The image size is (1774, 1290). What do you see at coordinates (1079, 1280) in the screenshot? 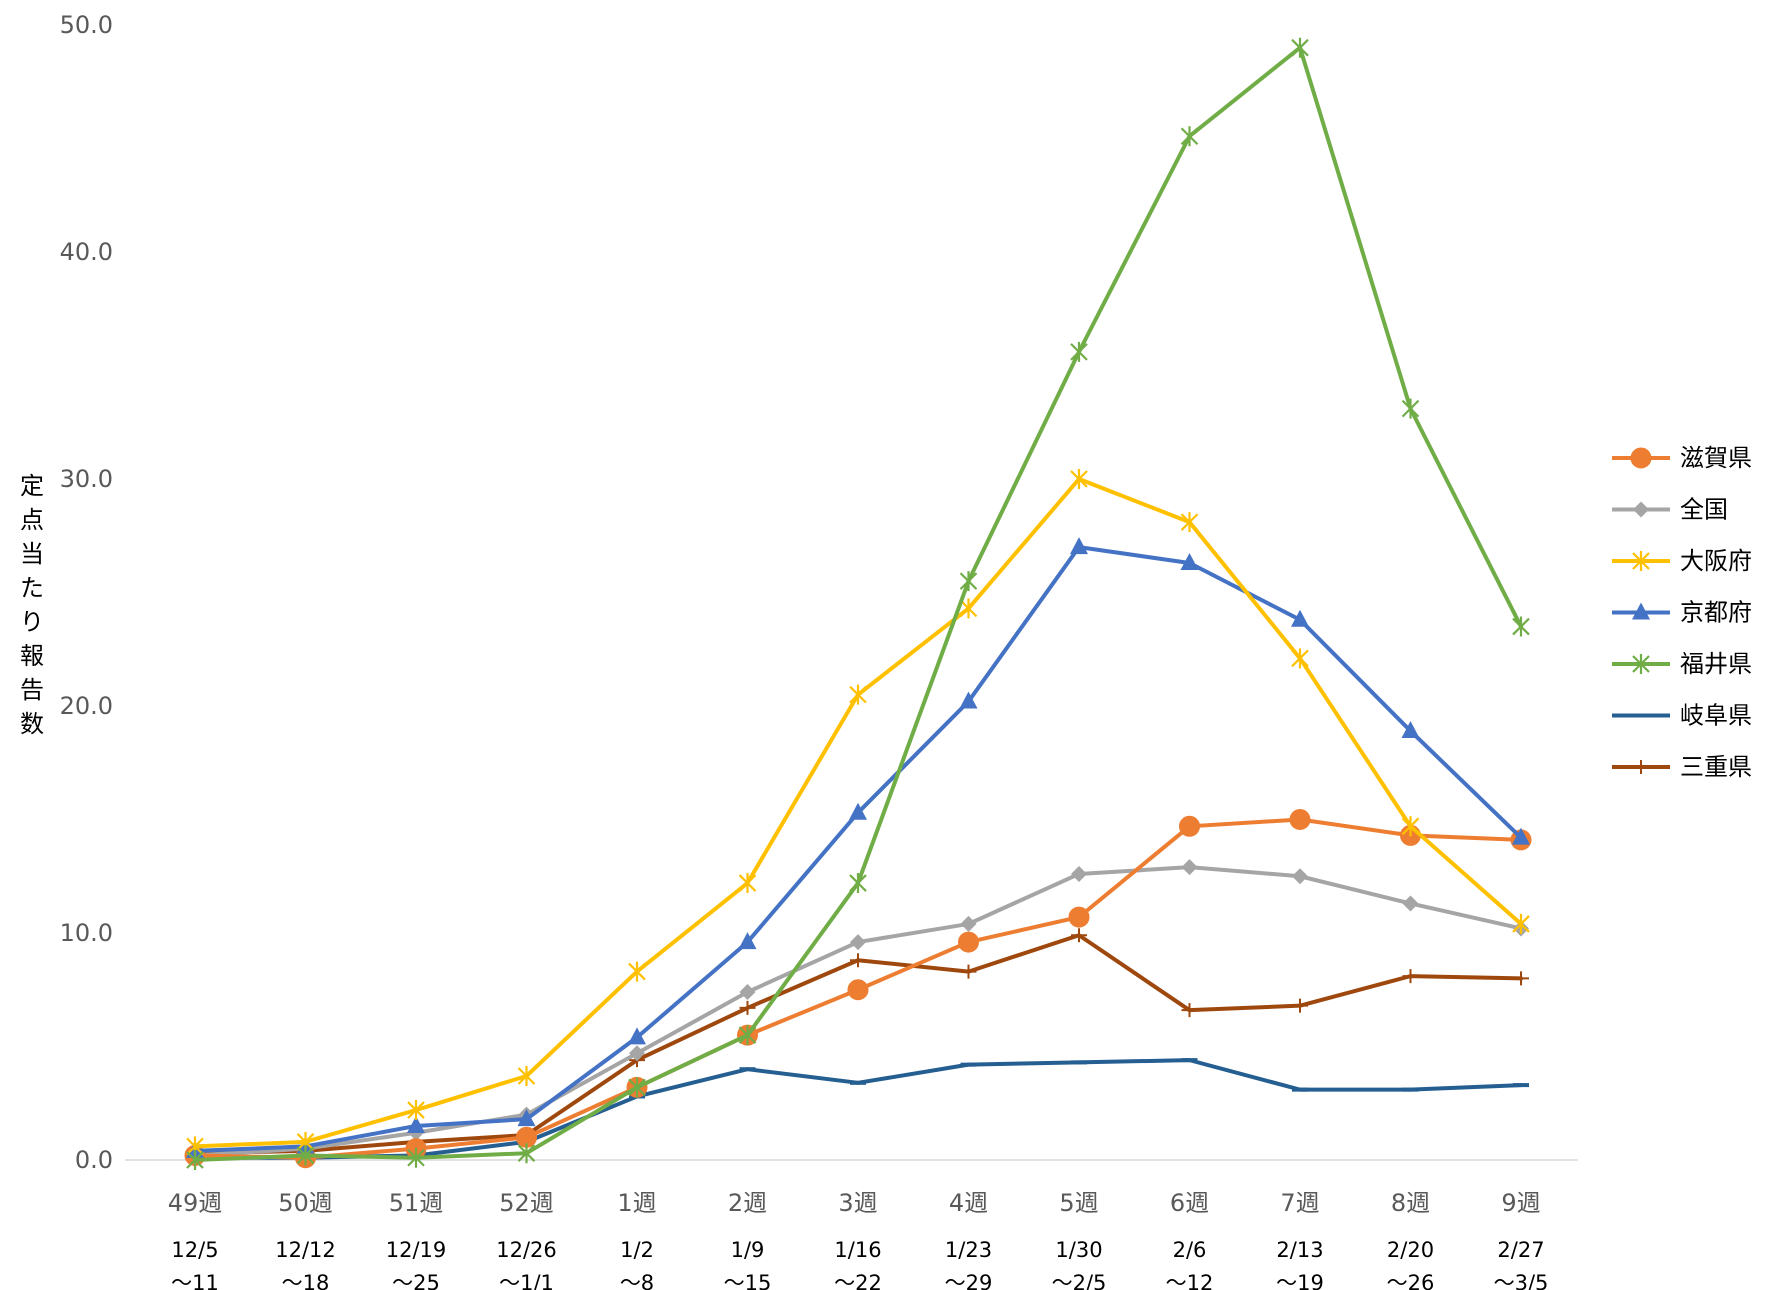
I see `x-tick-sublabel: 〜2/5` at bounding box center [1079, 1280].